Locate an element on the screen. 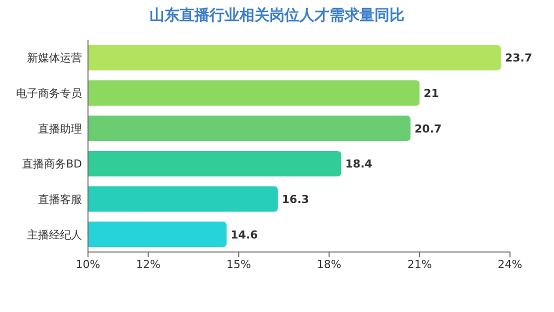  x-tick-label: 24% is located at coordinates (510, 264).